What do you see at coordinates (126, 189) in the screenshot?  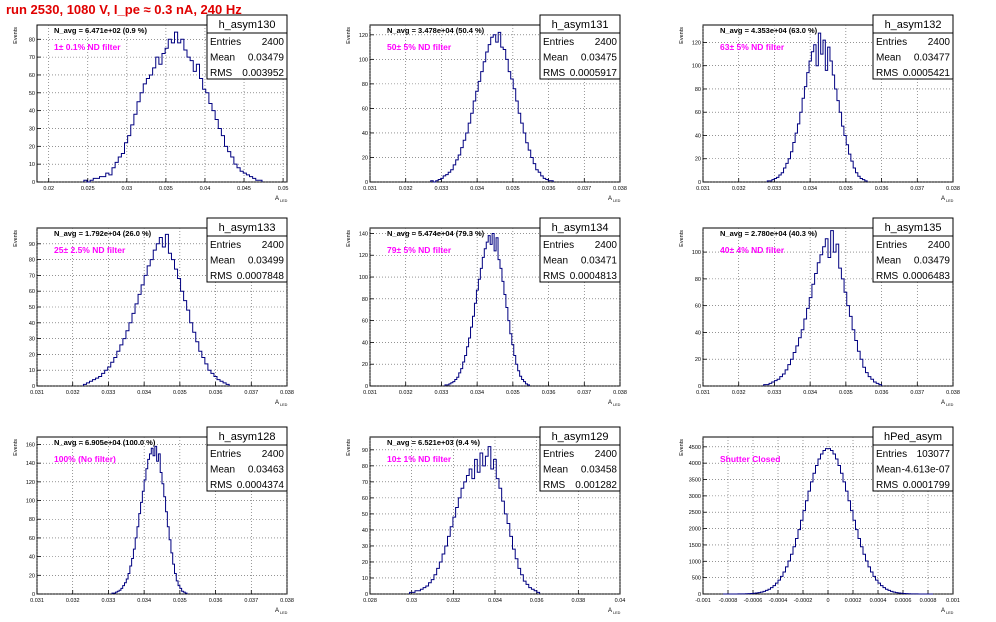 I see `x-tick-label: 0.03` at bounding box center [126, 189].